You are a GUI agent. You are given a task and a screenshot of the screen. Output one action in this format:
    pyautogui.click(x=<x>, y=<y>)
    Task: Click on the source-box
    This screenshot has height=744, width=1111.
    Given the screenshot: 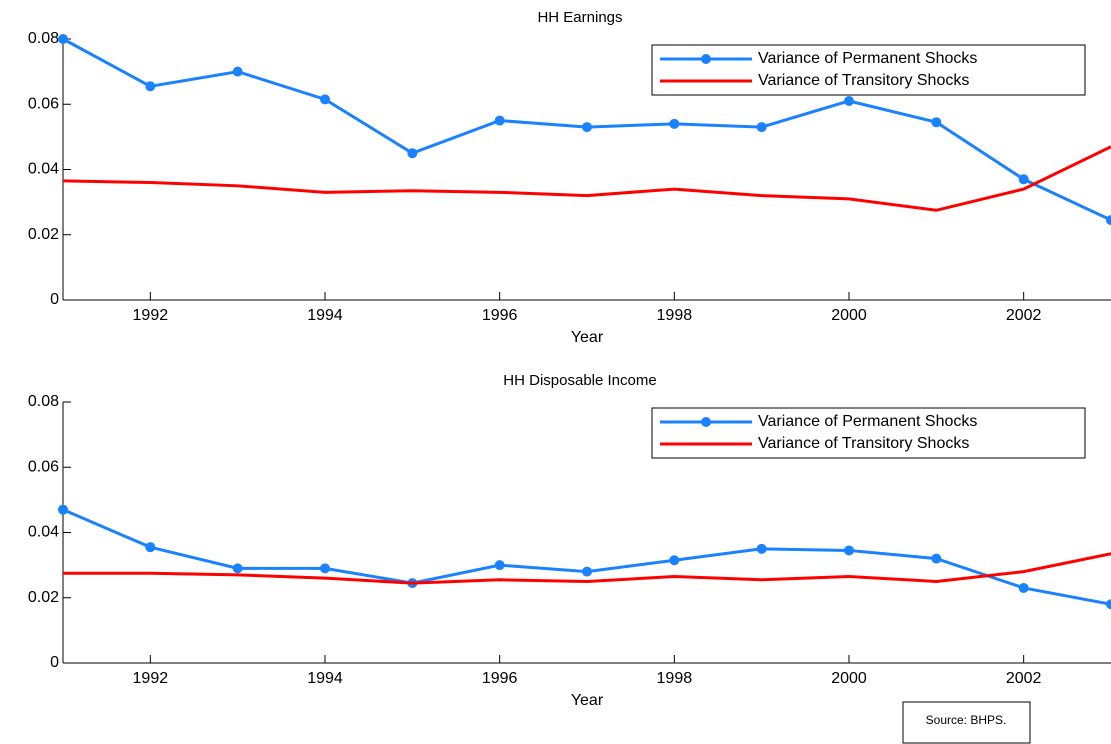 What is the action you would take?
    pyautogui.click(x=966, y=722)
    